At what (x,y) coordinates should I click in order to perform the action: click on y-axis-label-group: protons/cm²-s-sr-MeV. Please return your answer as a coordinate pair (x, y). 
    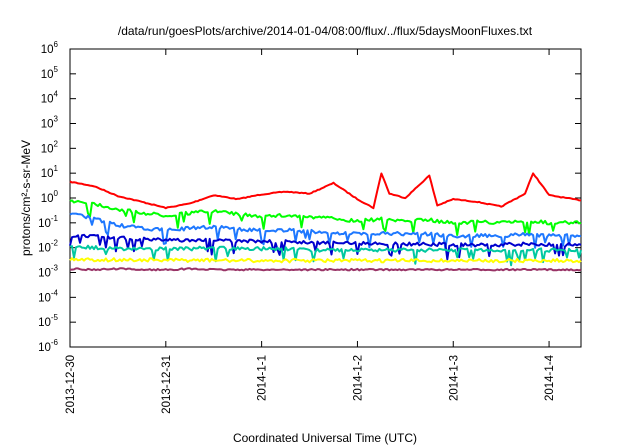
    Looking at the image, I should click on (26, 198).